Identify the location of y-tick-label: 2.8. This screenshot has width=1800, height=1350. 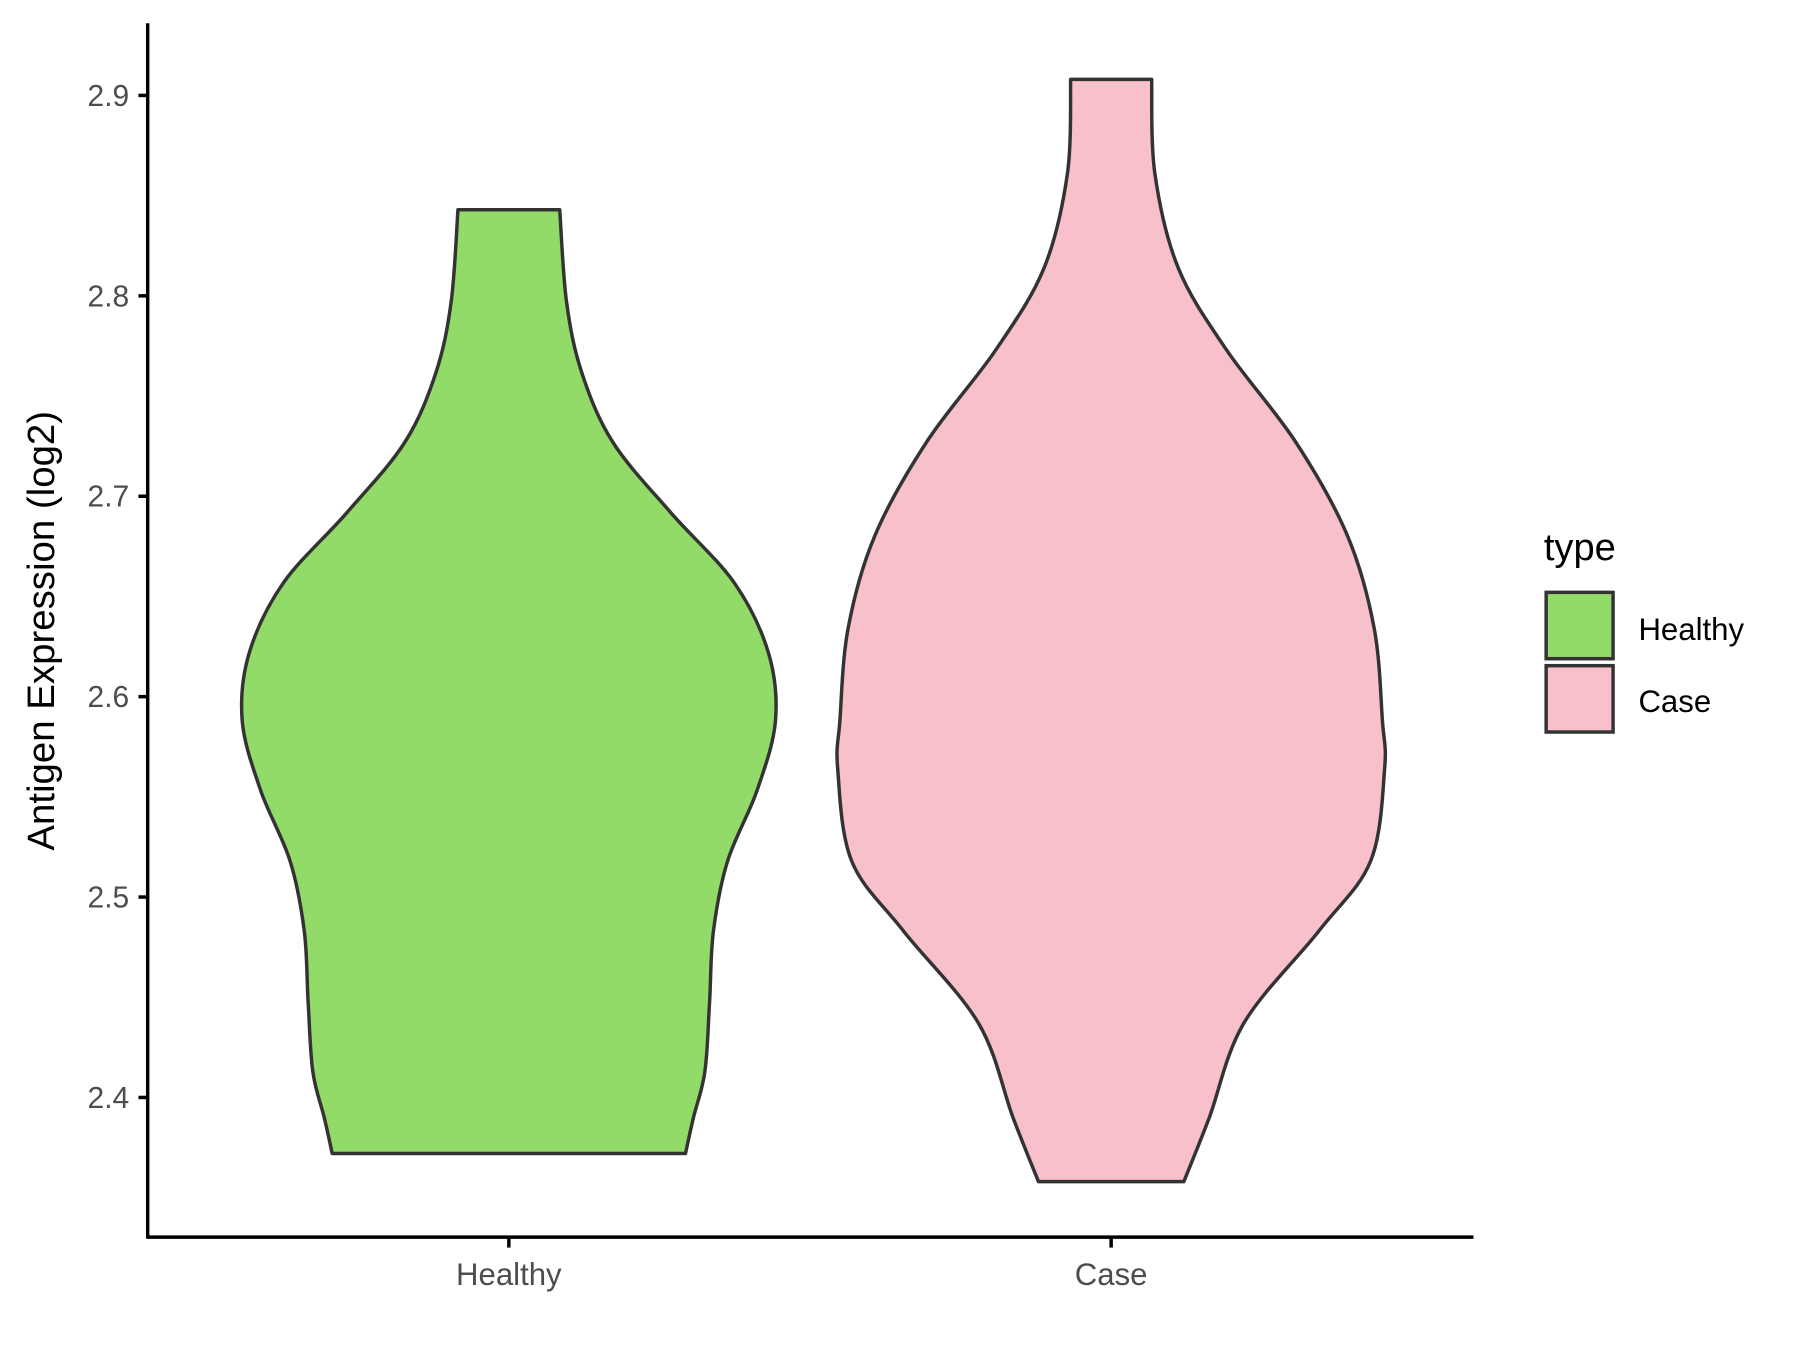
(109, 296).